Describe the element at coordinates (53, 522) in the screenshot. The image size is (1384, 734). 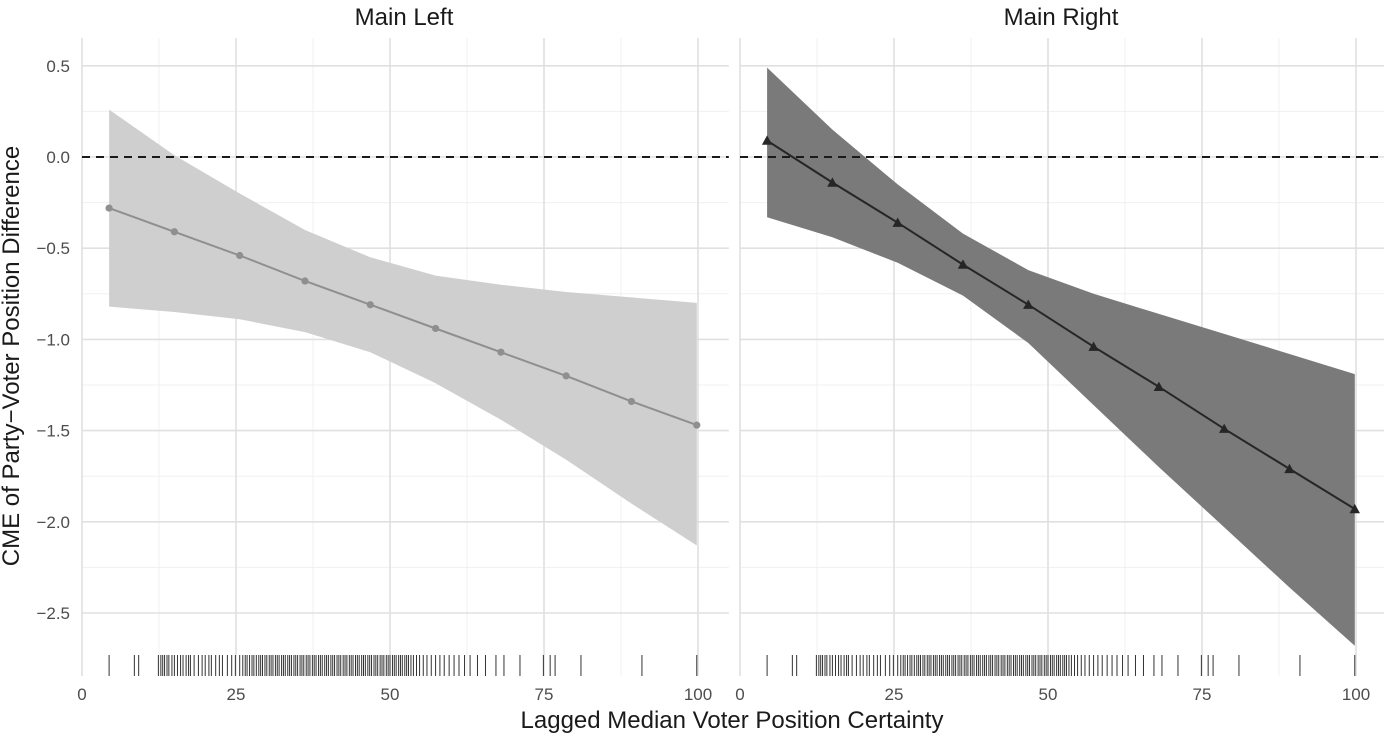
I see `y-tick-label: −2.0` at that location.